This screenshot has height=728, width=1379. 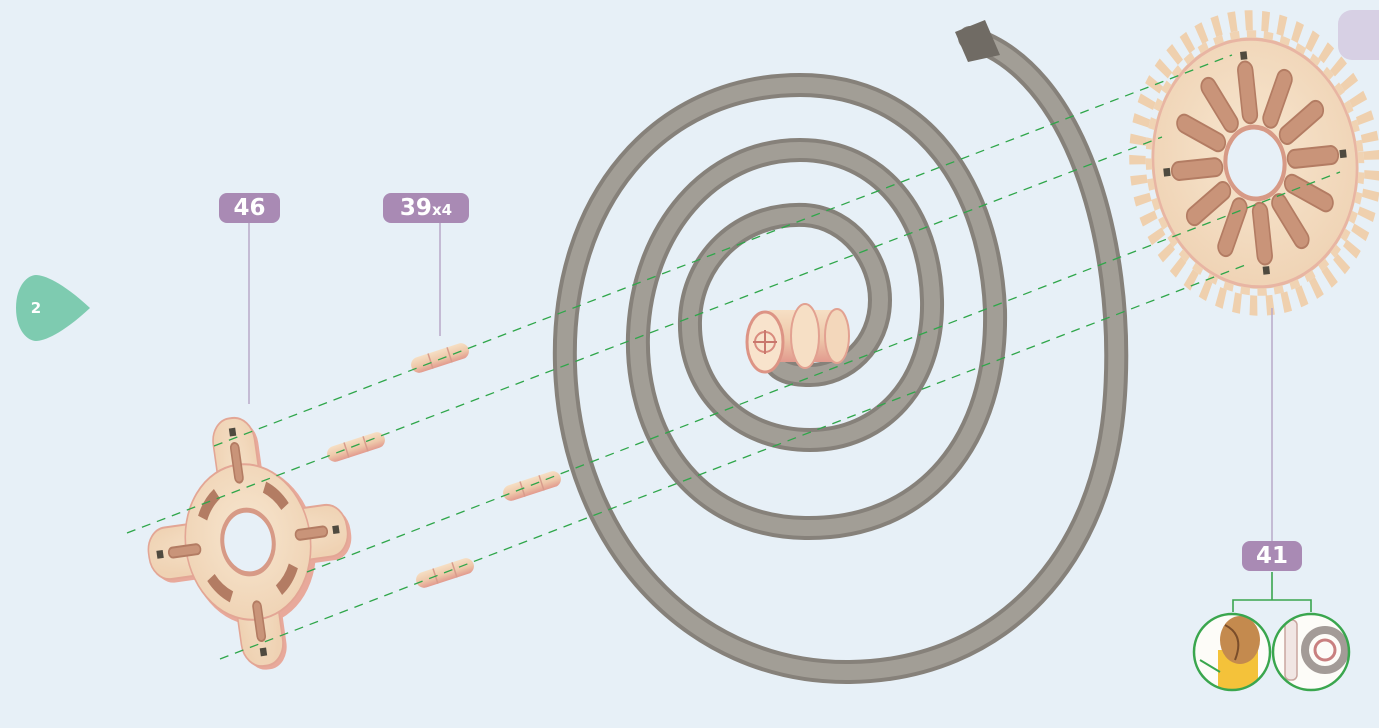 I want to click on part-tag-41: 41, so click(x=1272, y=556).